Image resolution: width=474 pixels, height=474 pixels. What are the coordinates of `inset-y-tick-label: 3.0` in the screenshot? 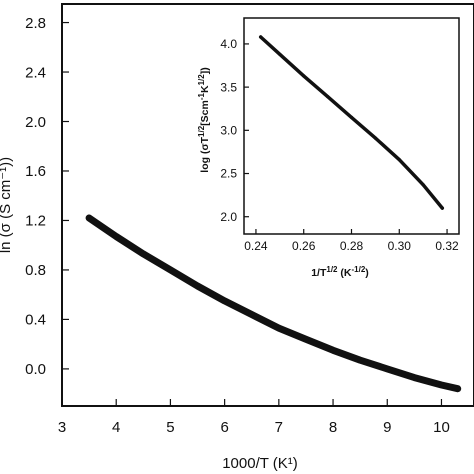 It's located at (228, 131).